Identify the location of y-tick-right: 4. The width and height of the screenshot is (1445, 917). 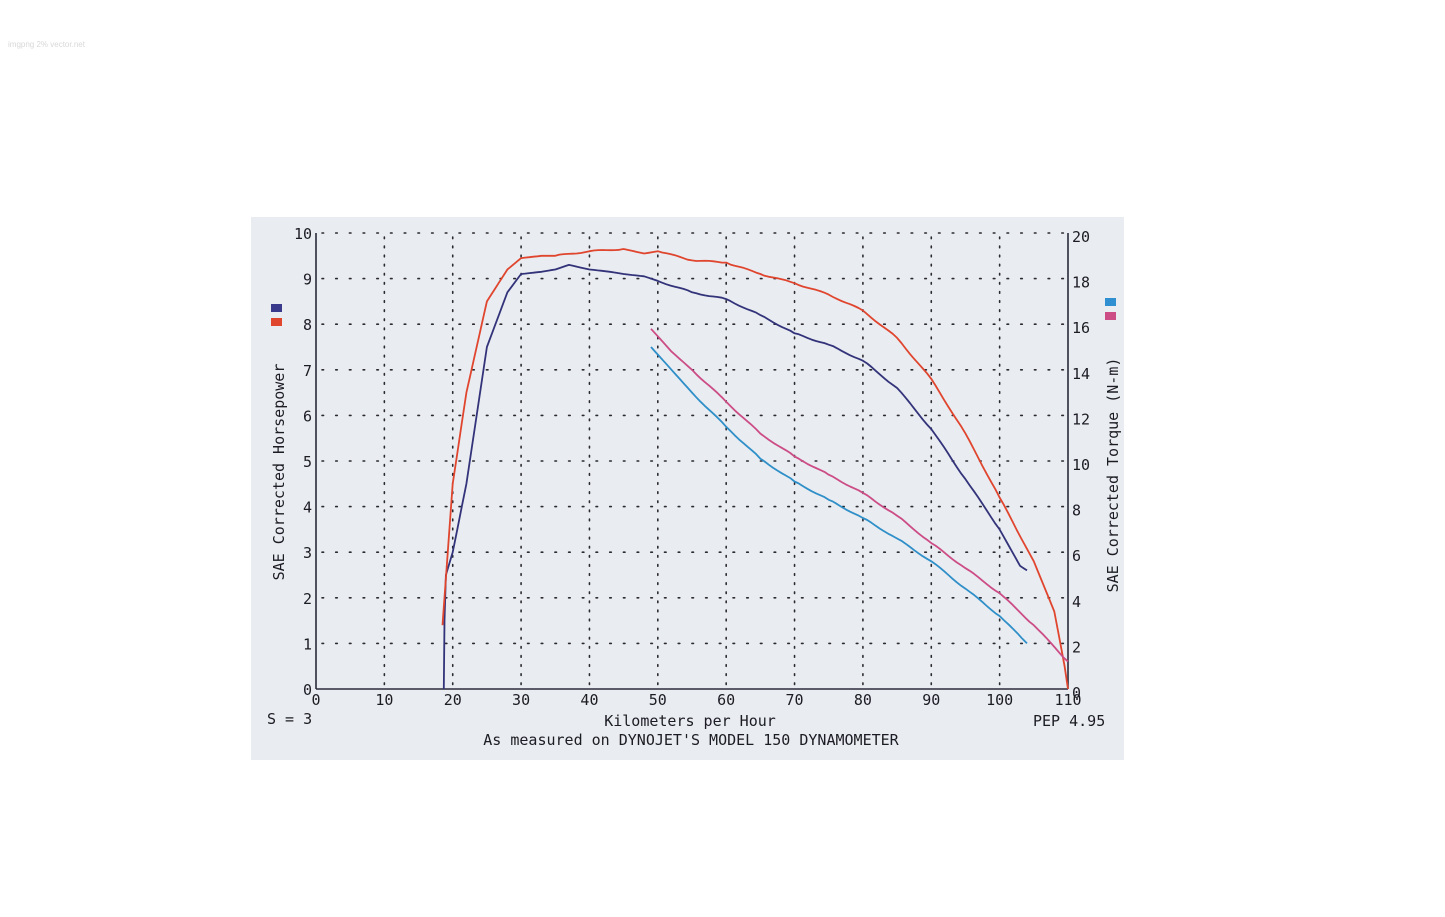
(1076, 602).